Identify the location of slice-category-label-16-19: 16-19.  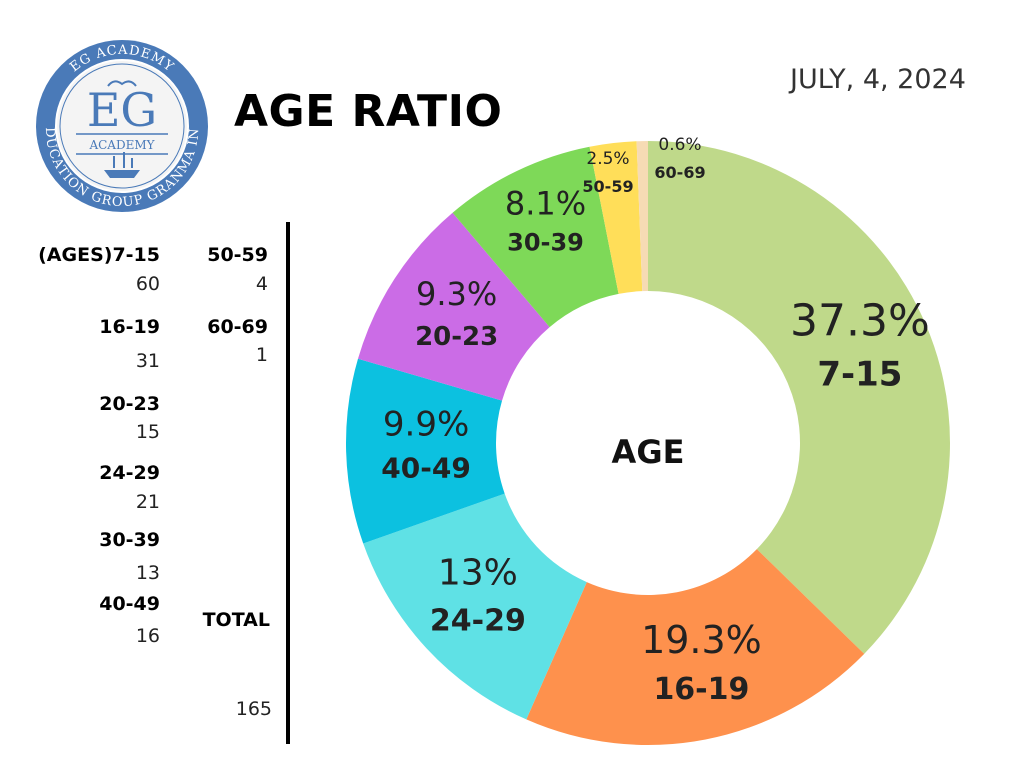
(701, 689).